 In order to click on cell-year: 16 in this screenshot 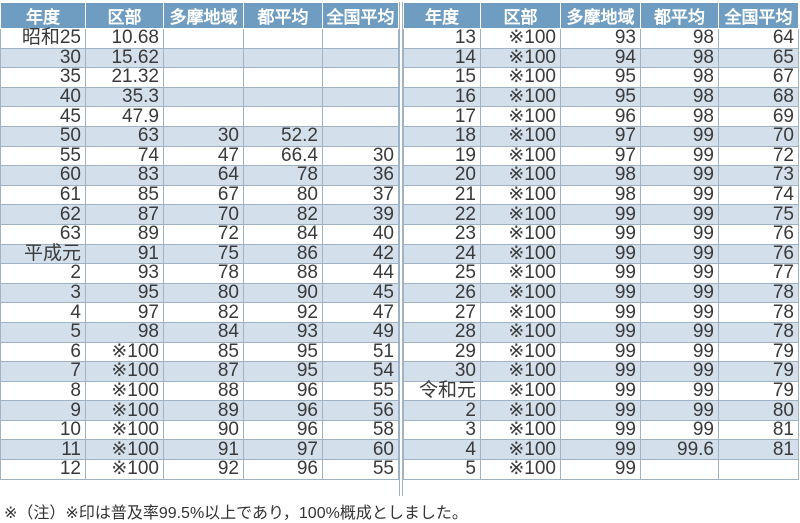, I will do `click(442, 97)`.